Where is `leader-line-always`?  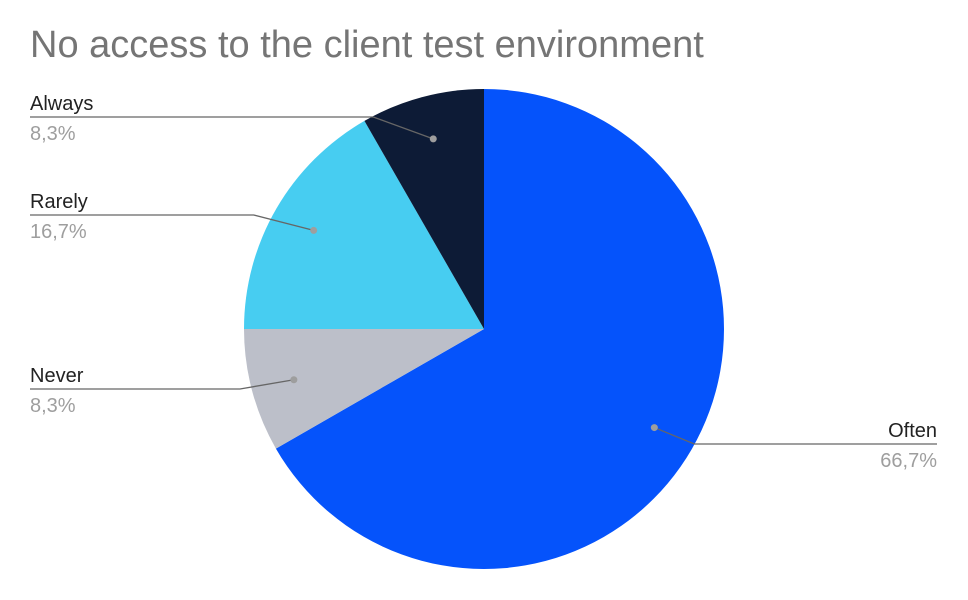
leader-line-always is located at coordinates (232, 128).